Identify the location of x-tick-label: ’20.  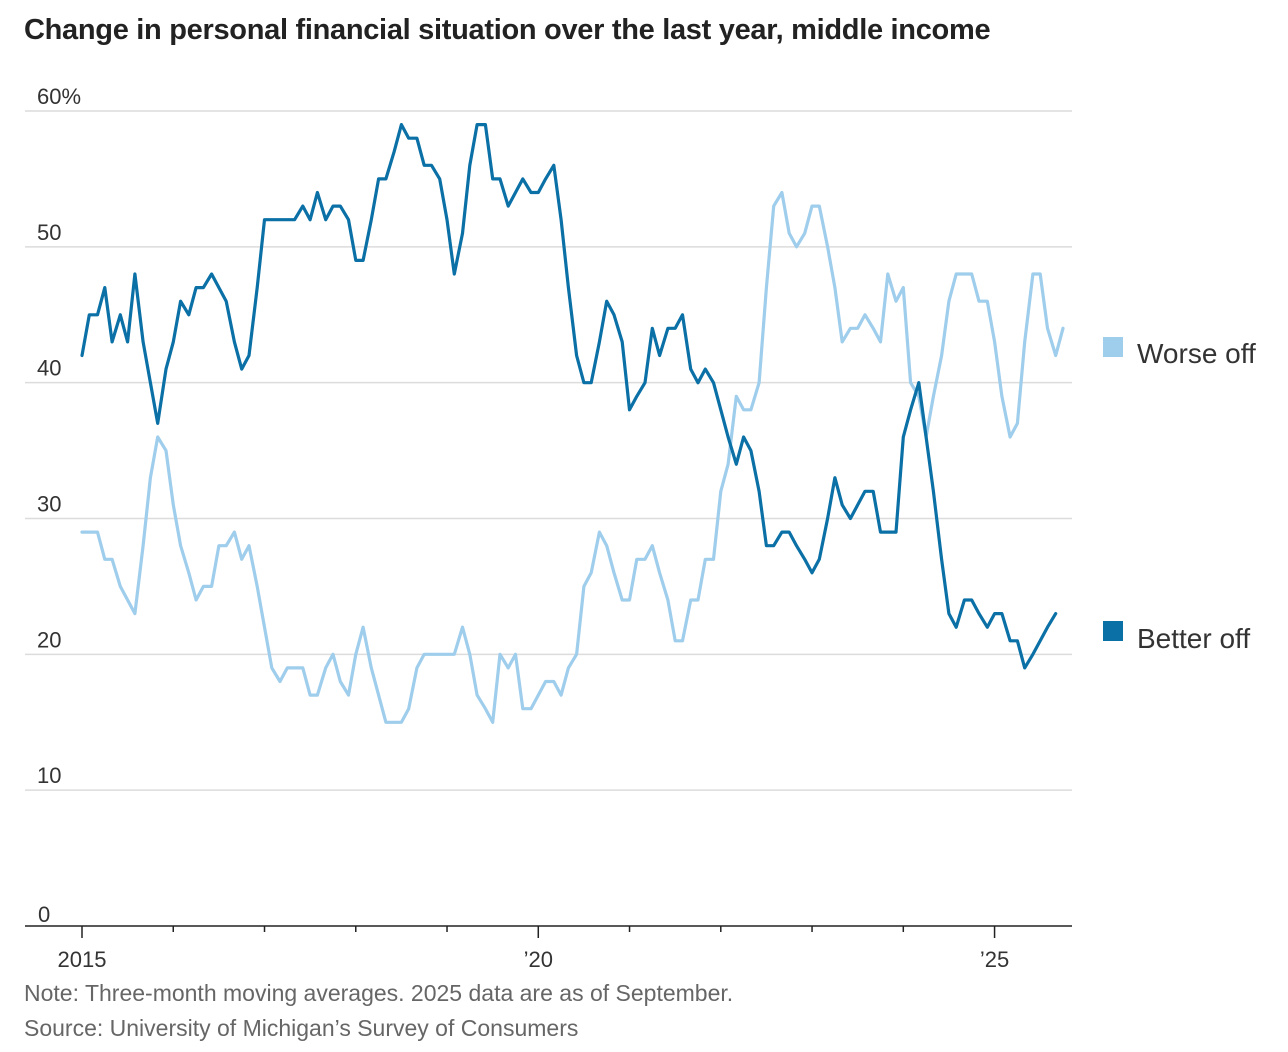
(538, 959).